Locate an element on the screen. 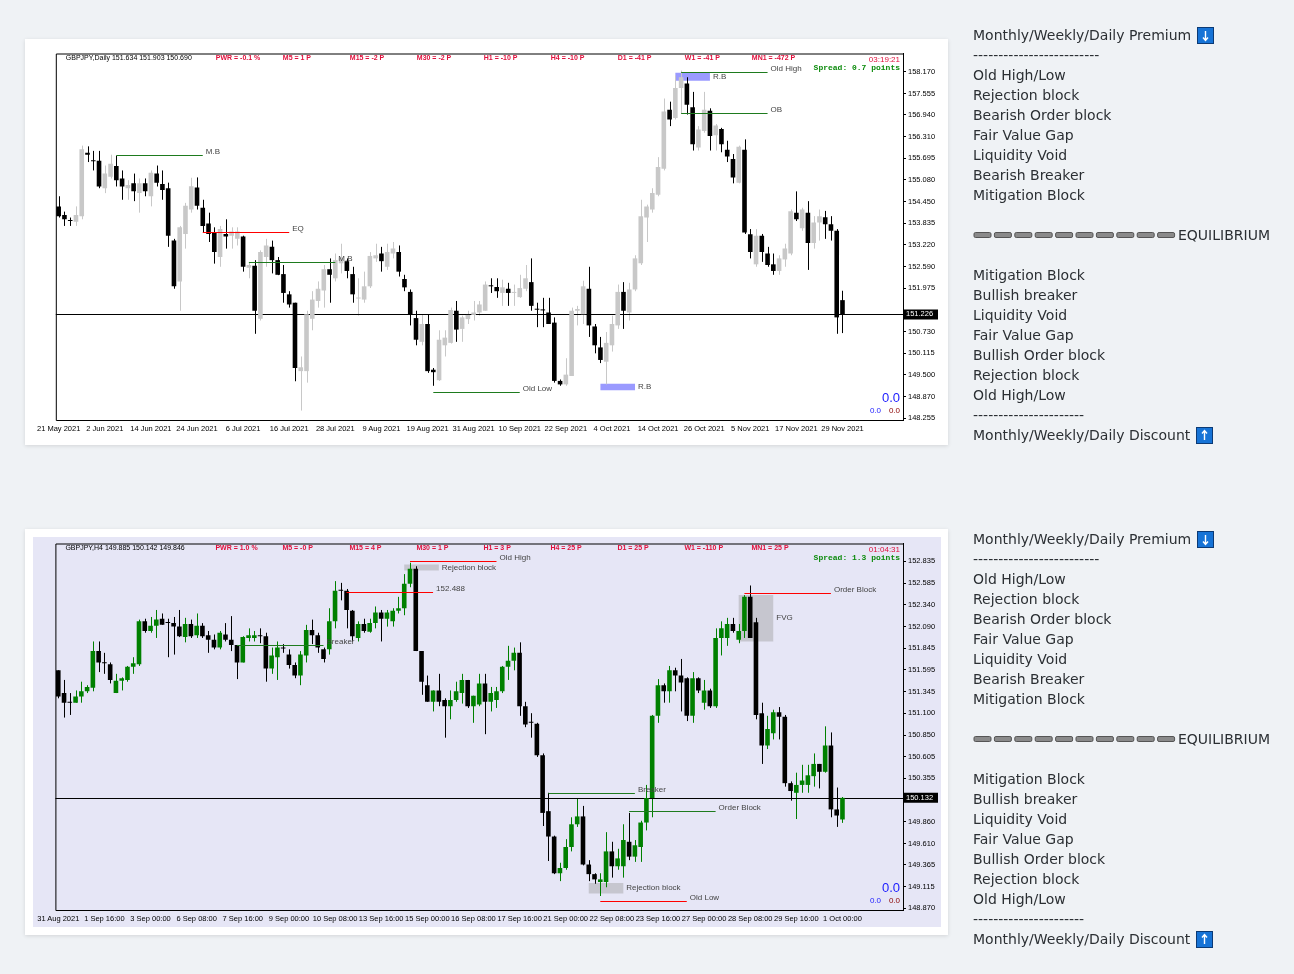 This screenshot has width=1294, height=974. band-label: FVG is located at coordinates (784, 618).